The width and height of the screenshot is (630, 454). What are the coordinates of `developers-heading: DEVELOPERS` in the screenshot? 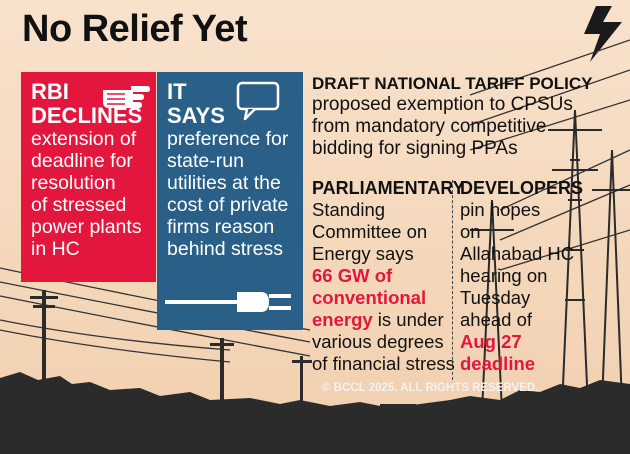 It's located at (522, 188).